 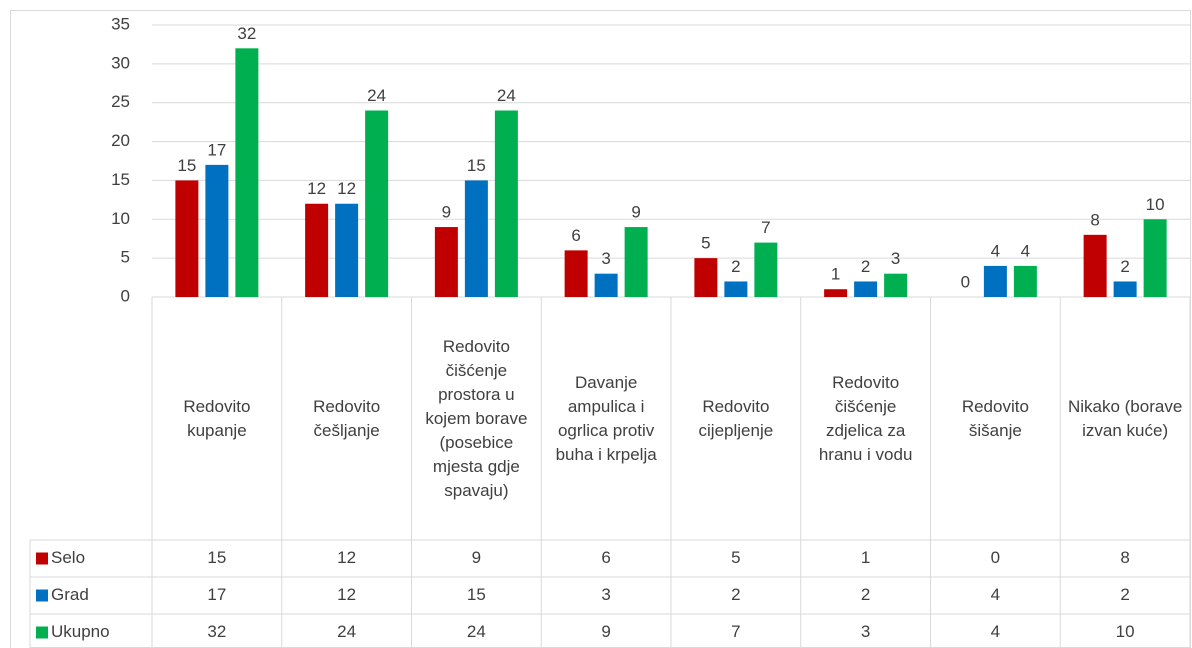 I want to click on category-label: Redovito češljanje, so click(x=347, y=418).